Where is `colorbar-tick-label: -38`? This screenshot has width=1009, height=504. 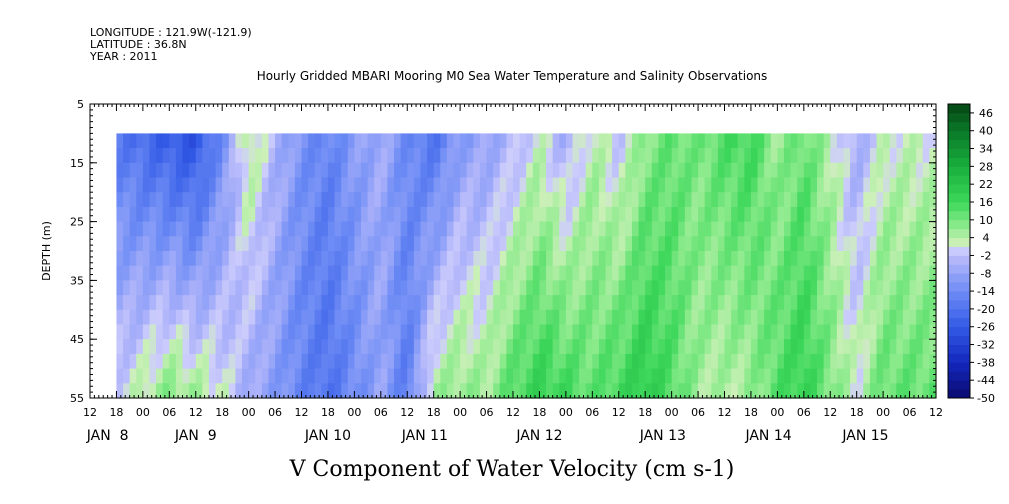
colorbar-tick-label: -38 is located at coordinates (986, 362).